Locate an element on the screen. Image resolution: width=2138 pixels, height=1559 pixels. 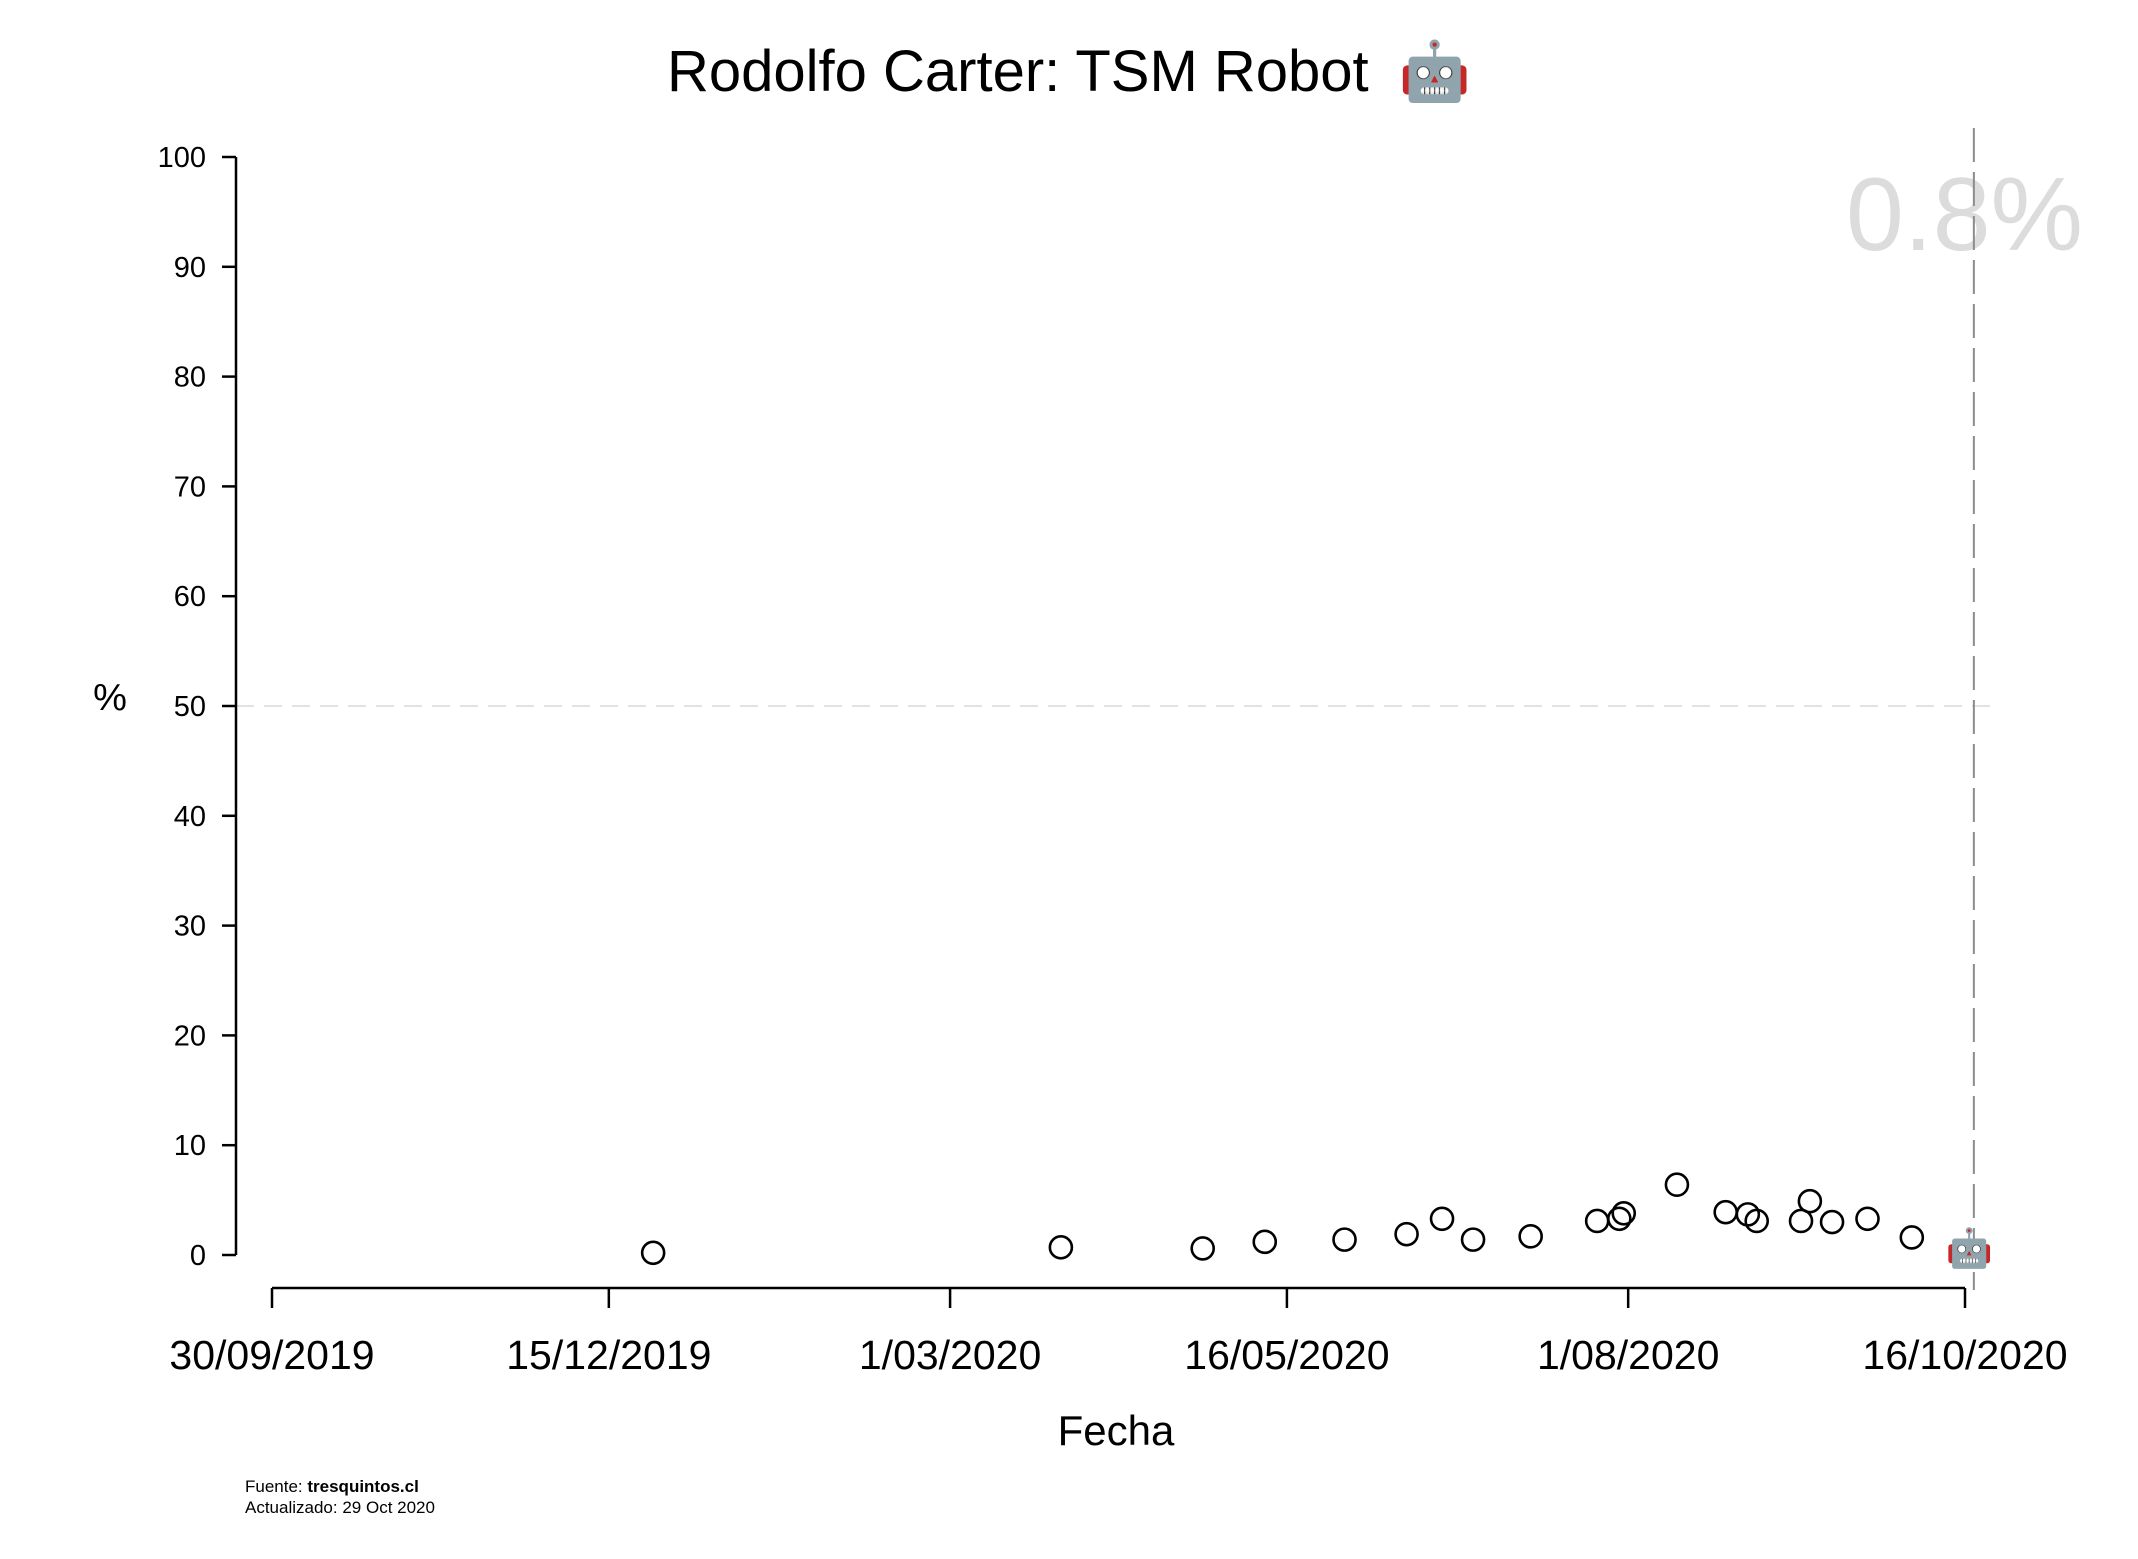
y-tick-label: 90 is located at coordinates (190, 268).